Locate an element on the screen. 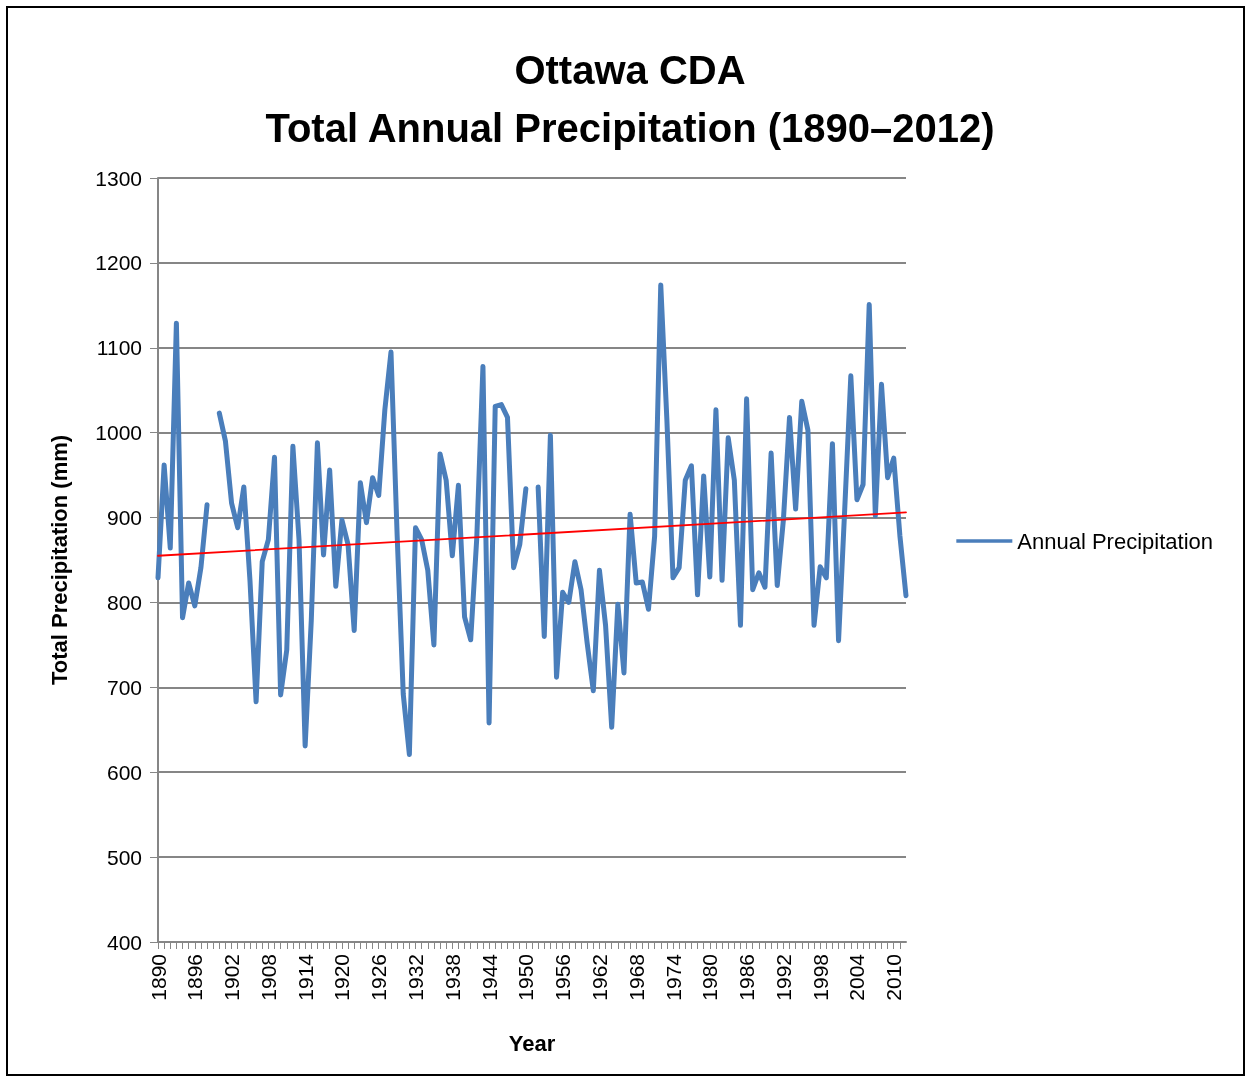 The image size is (1253, 1082). y-tick-label: 700 is located at coordinates (124, 687).